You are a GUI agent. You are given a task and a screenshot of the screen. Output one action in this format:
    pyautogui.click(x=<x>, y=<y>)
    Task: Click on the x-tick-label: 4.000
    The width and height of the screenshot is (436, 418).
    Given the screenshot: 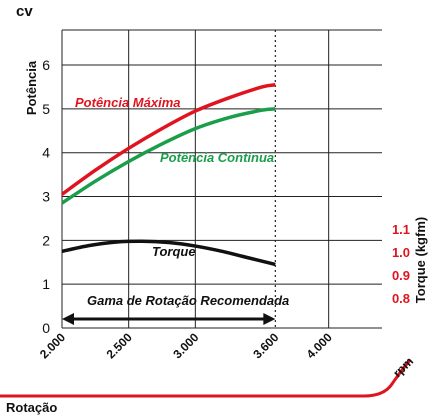 What is the action you would take?
    pyautogui.click(x=319, y=345)
    